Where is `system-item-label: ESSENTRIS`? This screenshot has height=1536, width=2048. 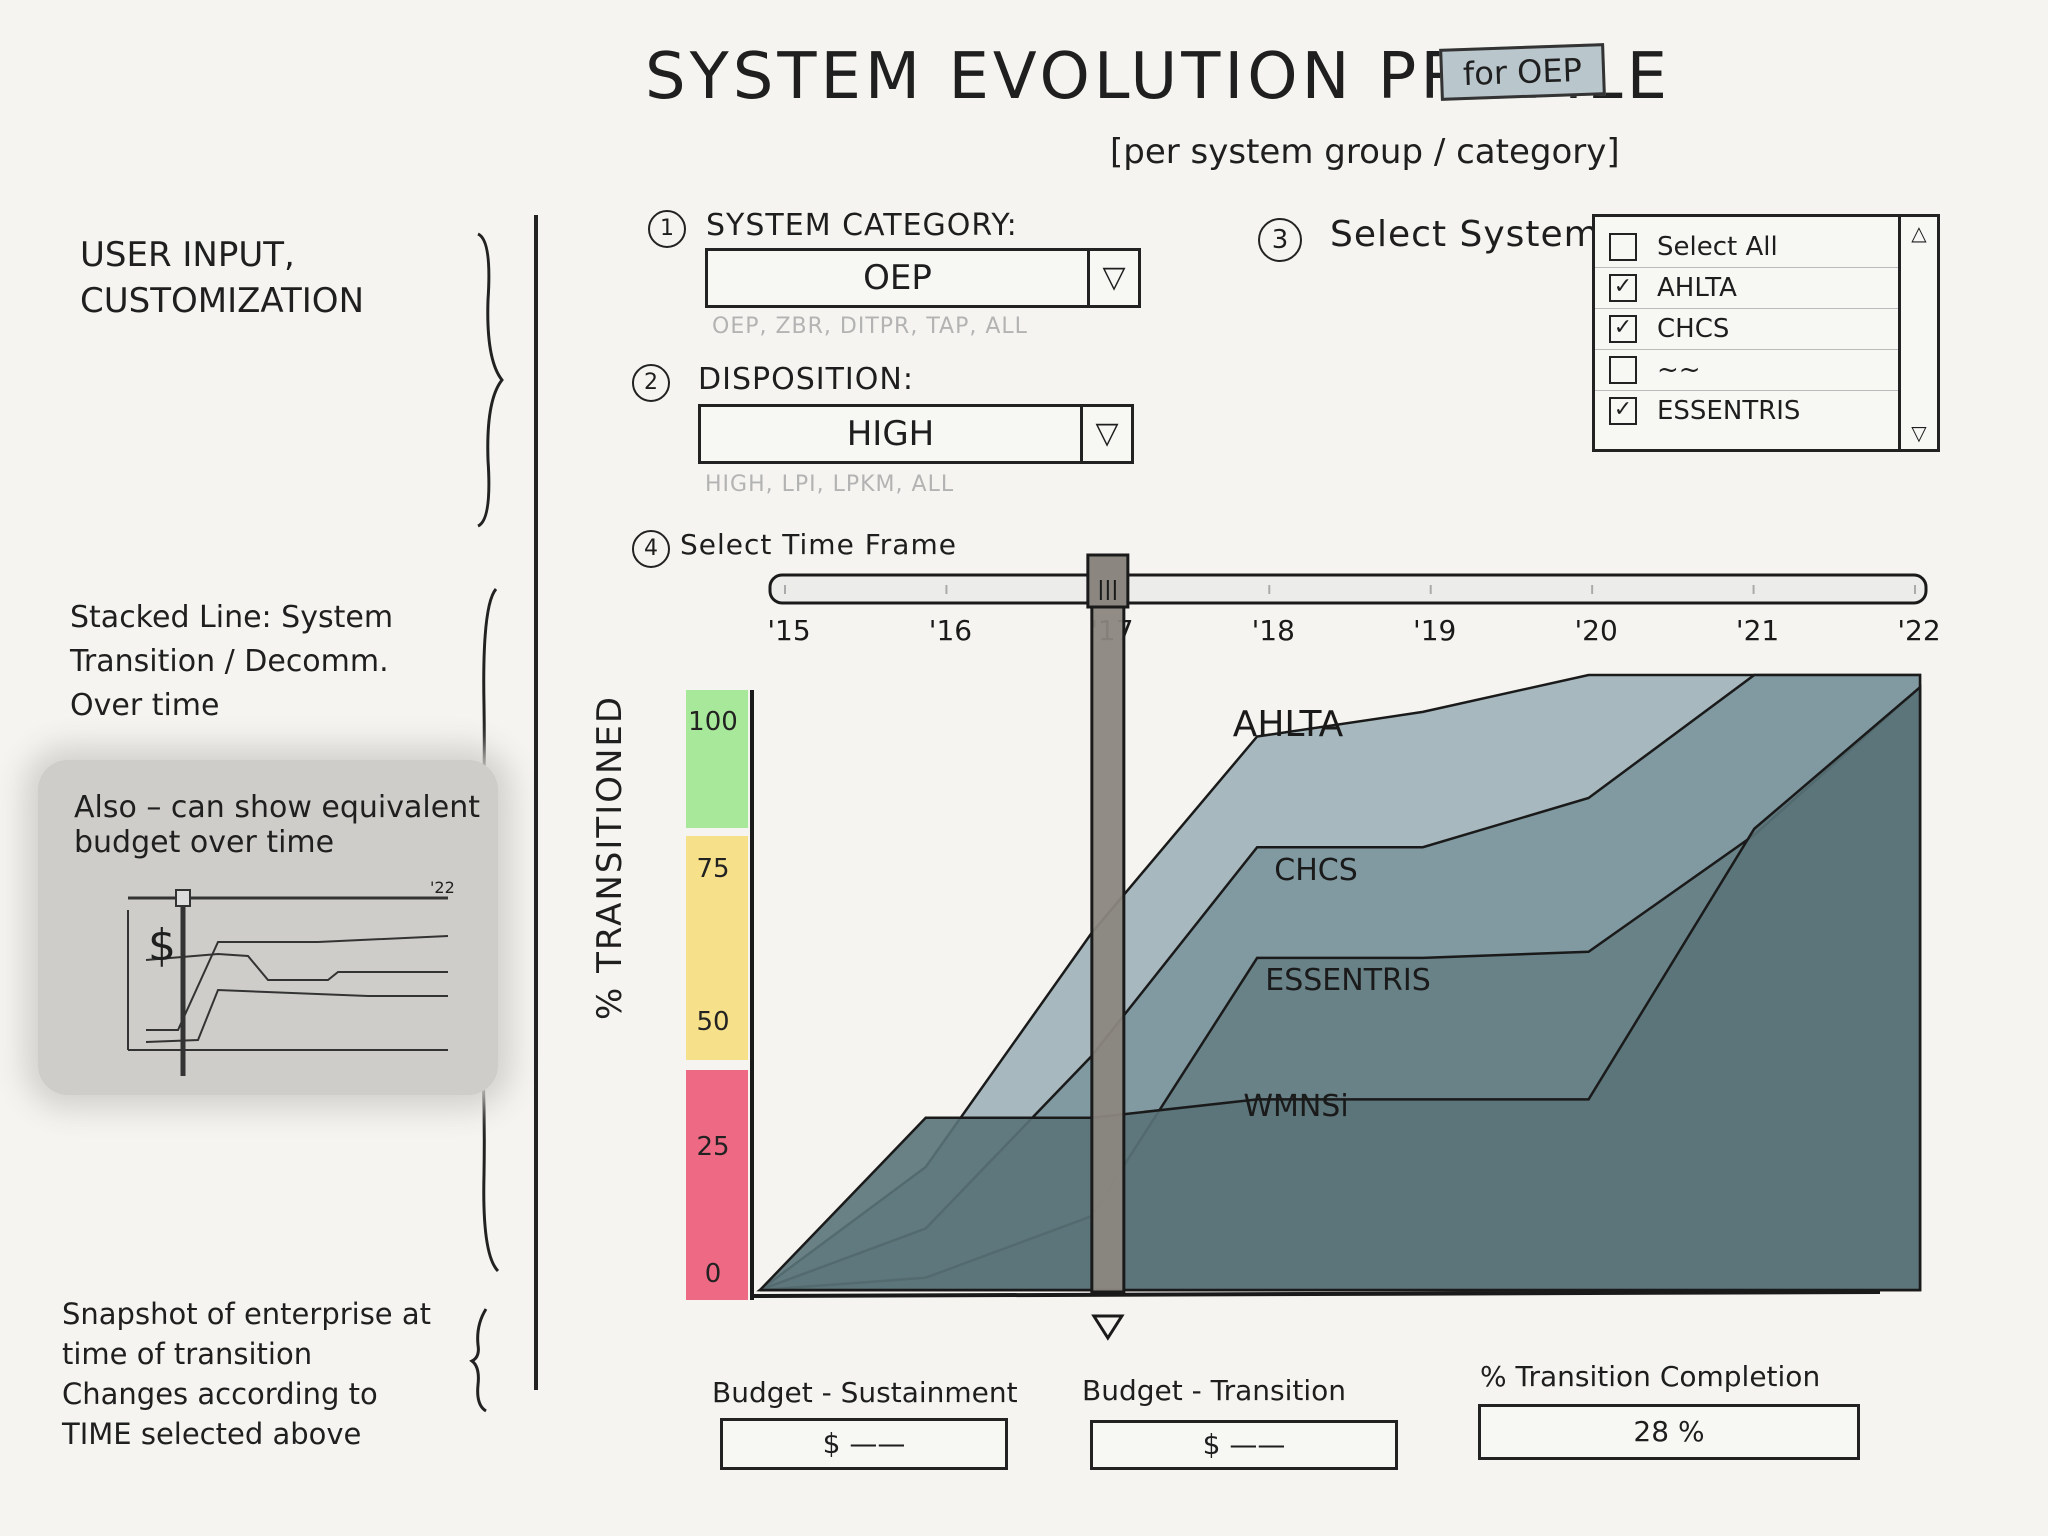
system-item-label: ESSENTRIS is located at coordinates (1729, 411).